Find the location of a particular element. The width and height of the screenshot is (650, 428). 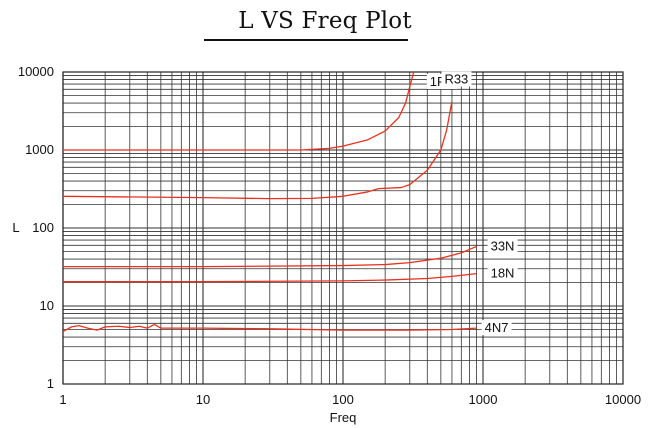

series-label-18n: 18N is located at coordinates (503, 273).